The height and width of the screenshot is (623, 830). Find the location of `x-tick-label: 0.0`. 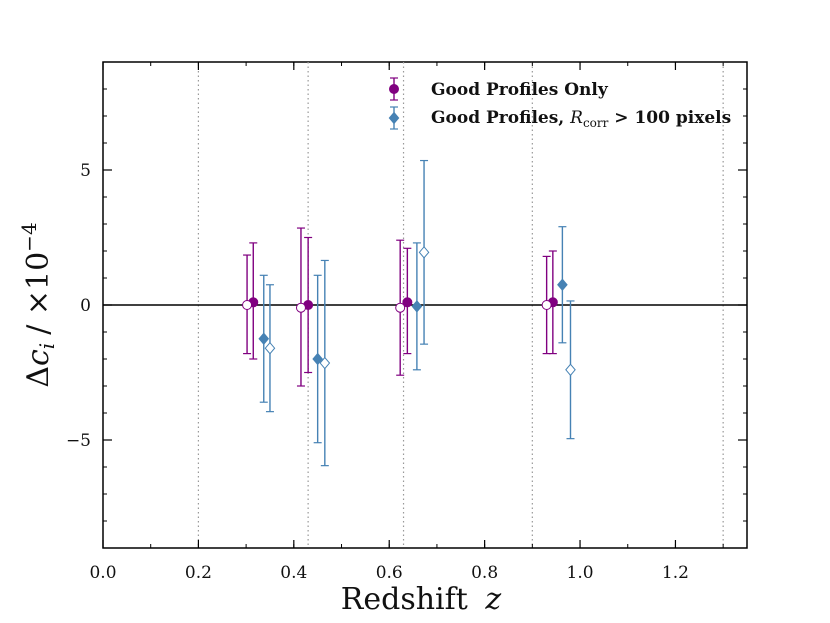

x-tick-label: 0.0 is located at coordinates (102, 573).